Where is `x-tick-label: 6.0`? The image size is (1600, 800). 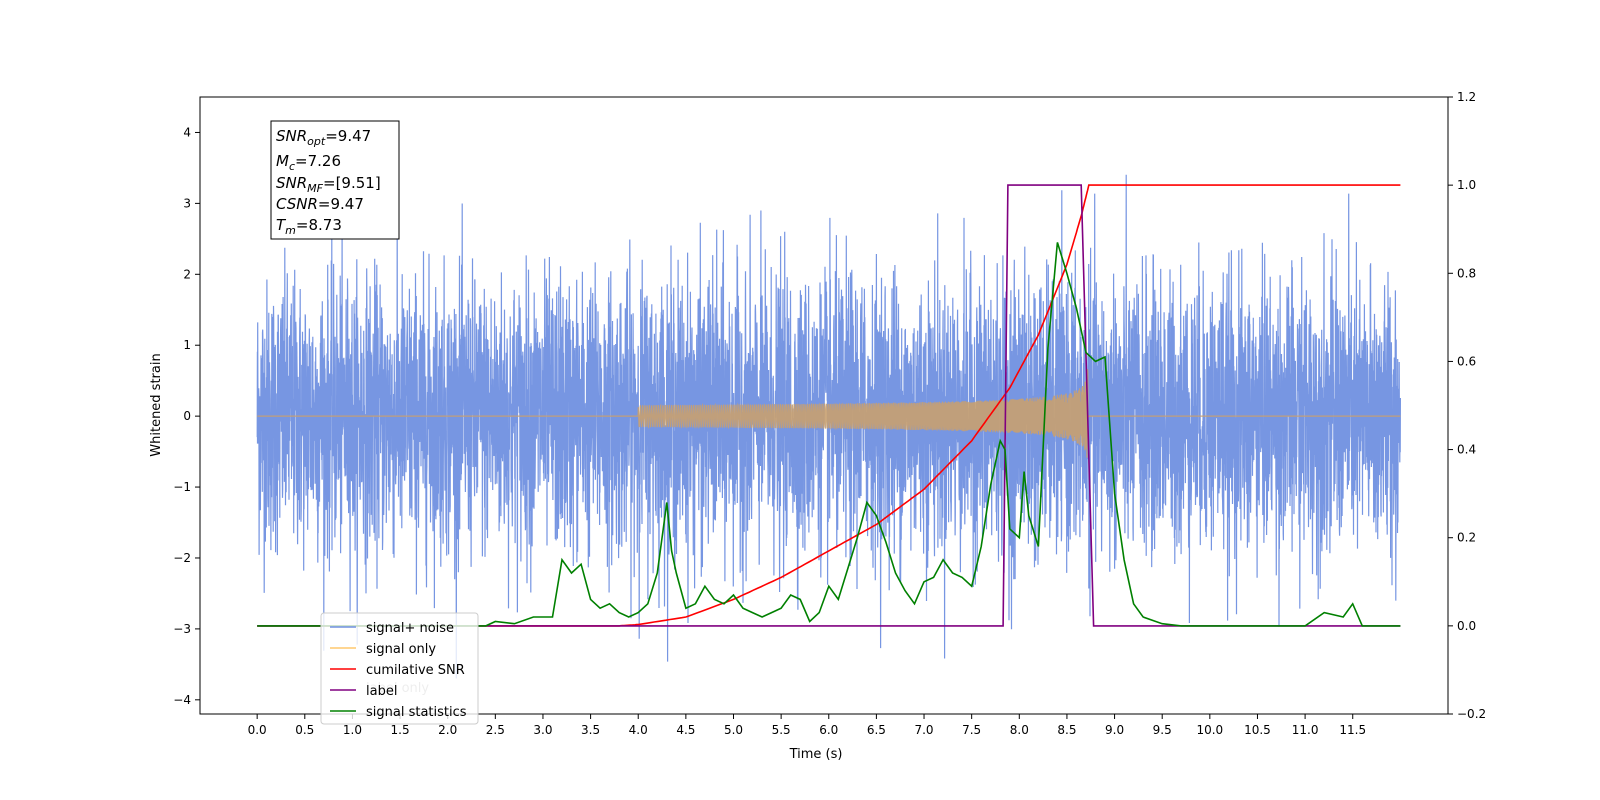 x-tick-label: 6.0 is located at coordinates (828, 730).